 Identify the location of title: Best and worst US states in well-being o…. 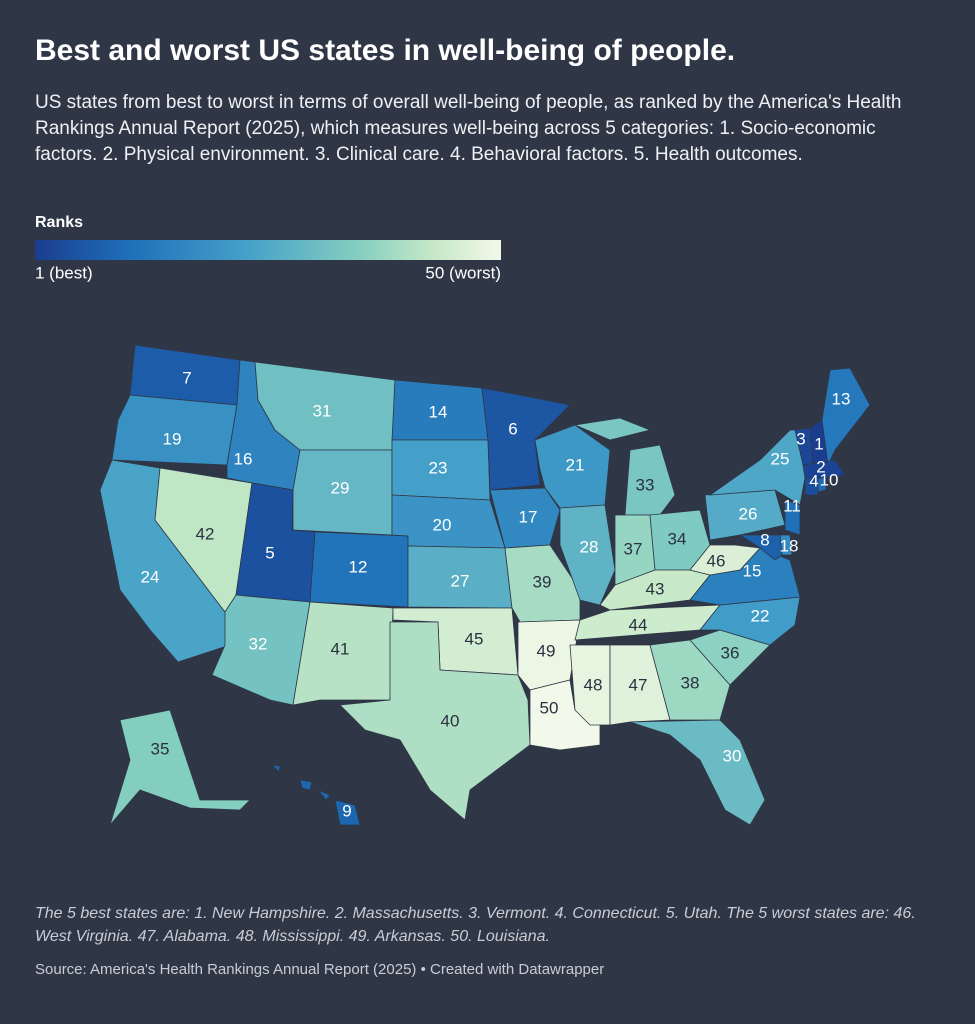
(385, 50).